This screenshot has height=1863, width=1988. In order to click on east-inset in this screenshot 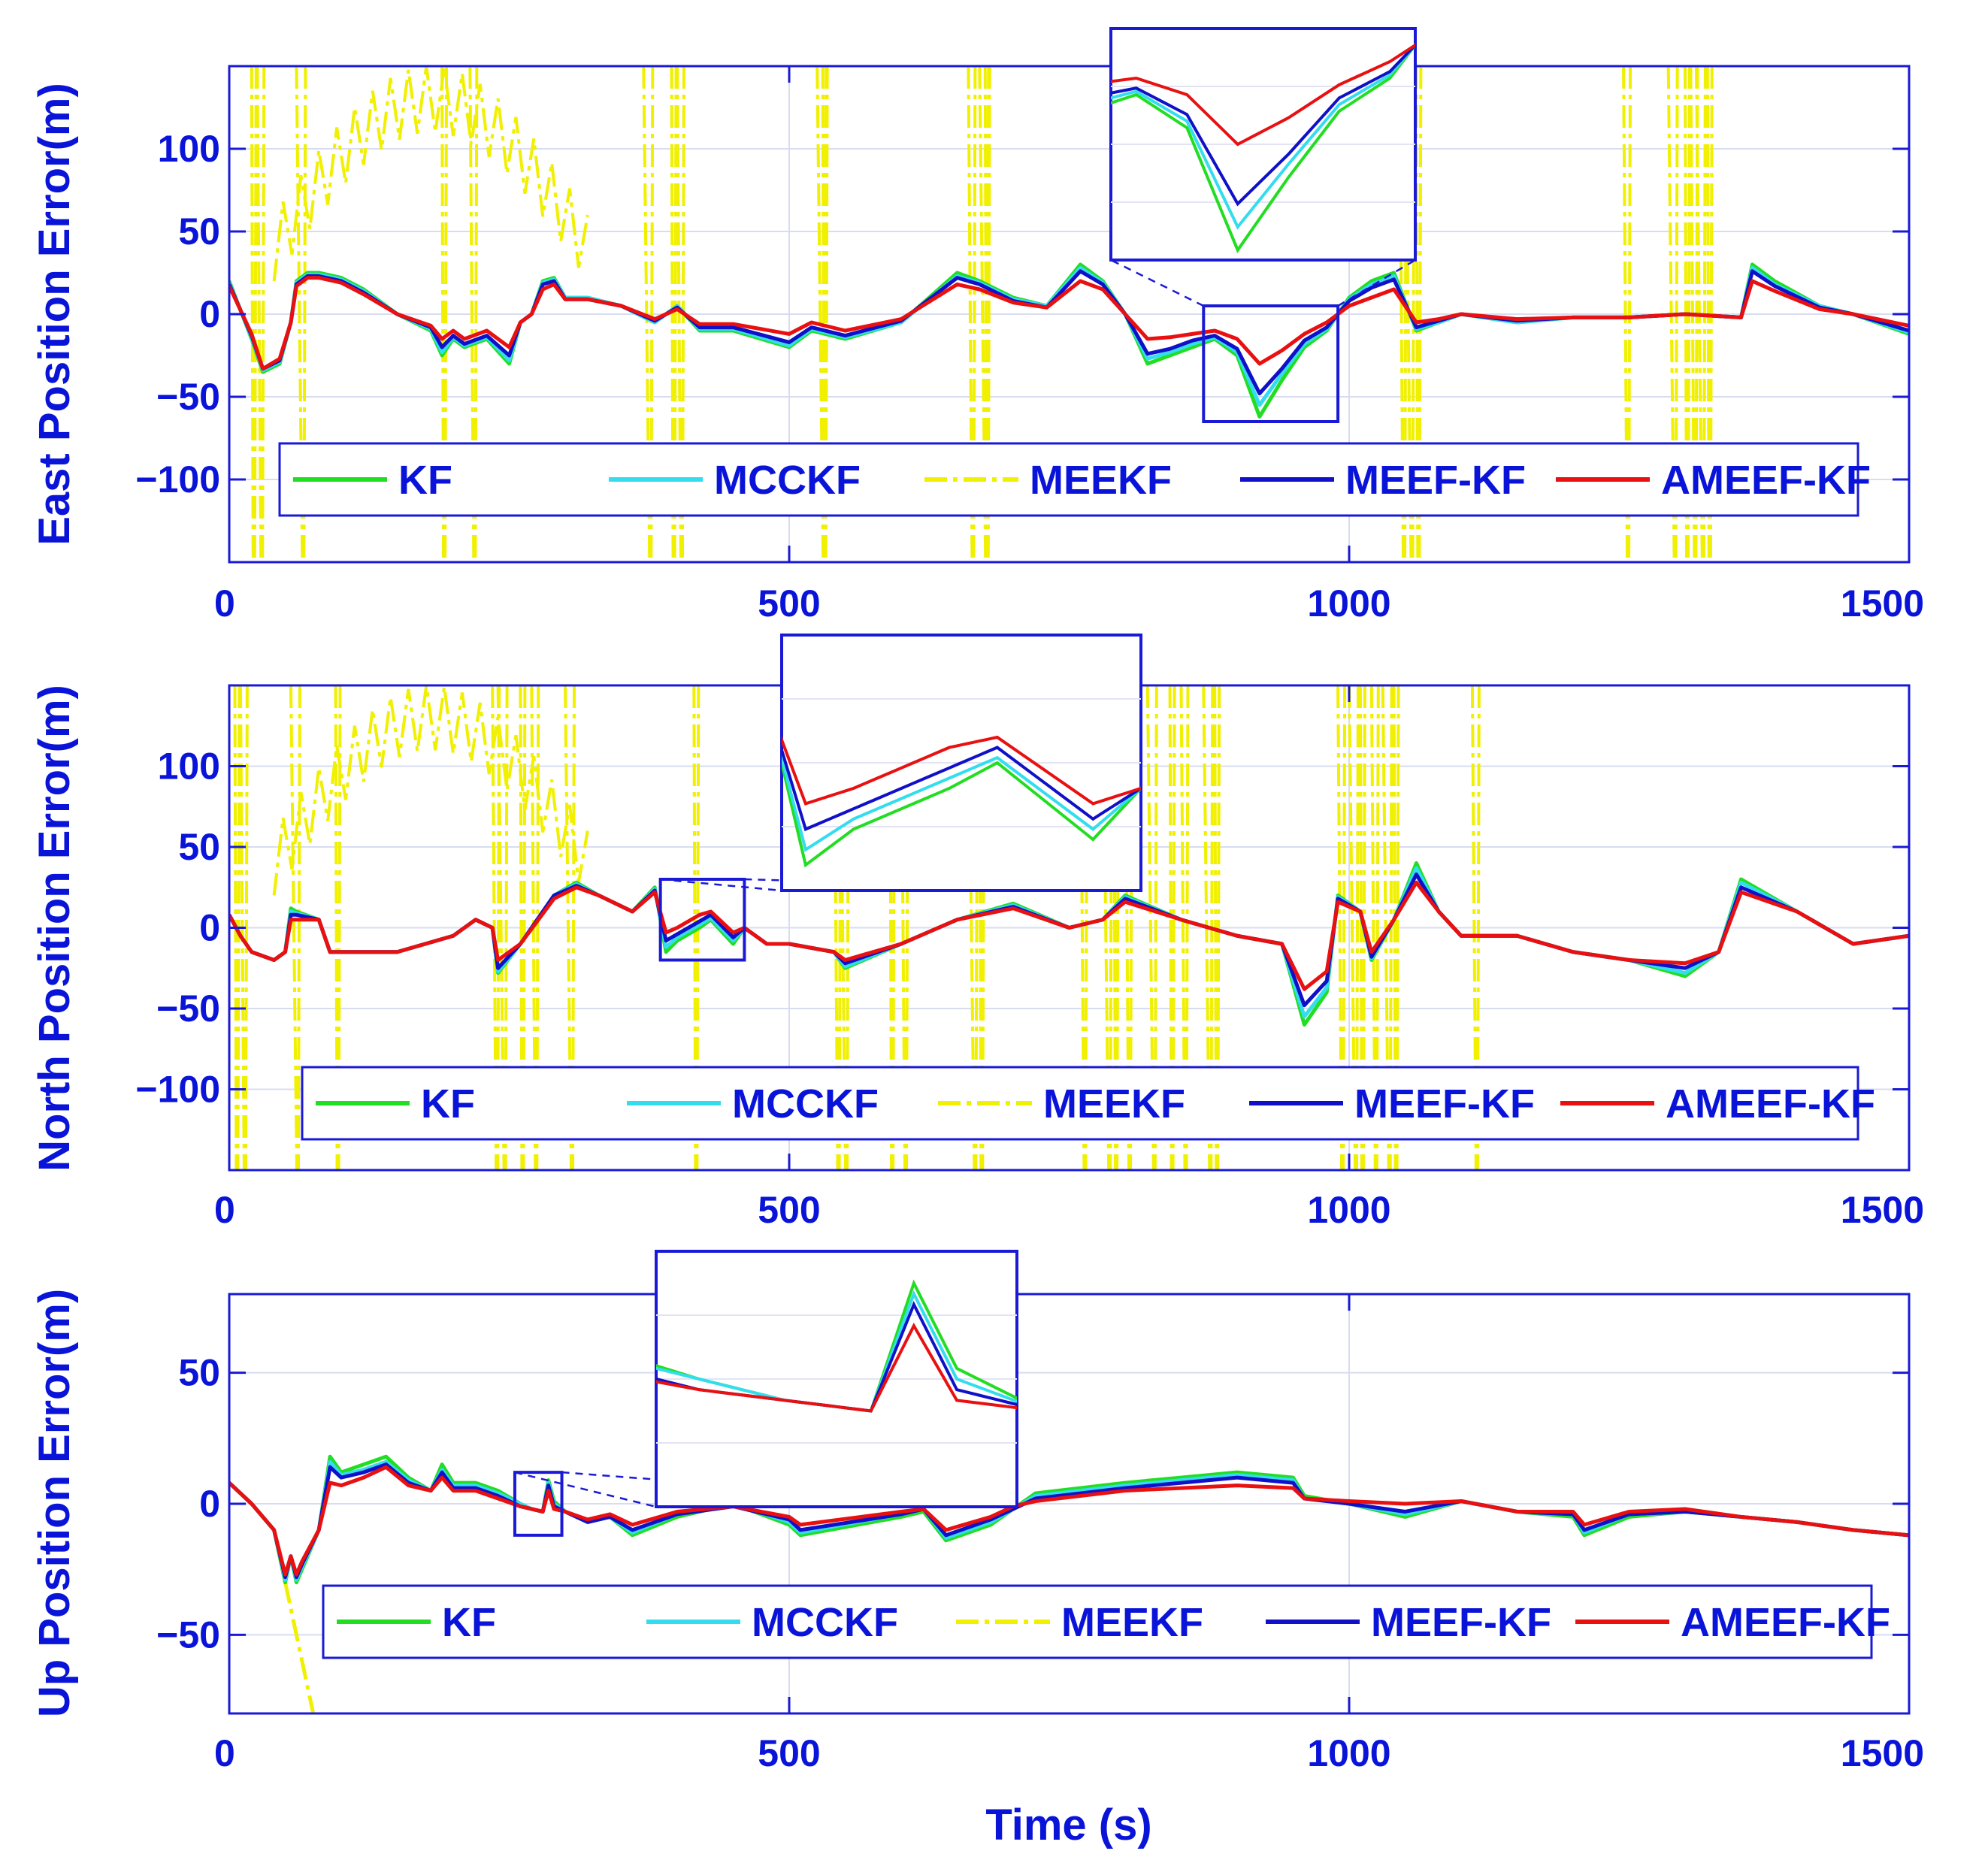, I will do `click(1263, 225)`.